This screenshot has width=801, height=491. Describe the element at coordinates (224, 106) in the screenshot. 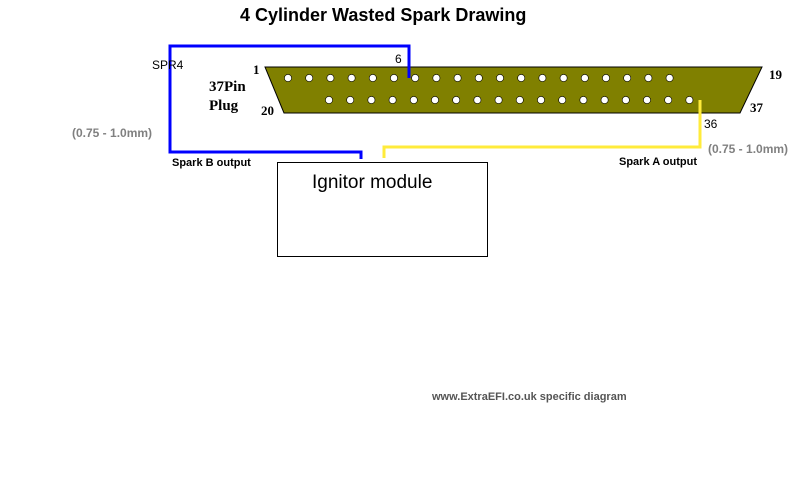

I see `connector-label-line2: Plug` at that location.